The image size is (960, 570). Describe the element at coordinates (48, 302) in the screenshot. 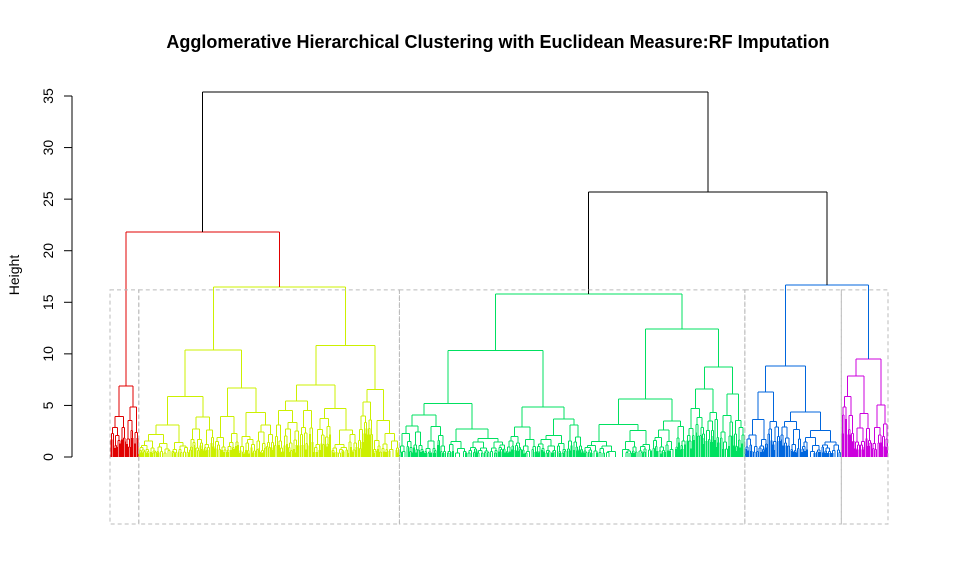

I see `y-tick-label: 15` at that location.